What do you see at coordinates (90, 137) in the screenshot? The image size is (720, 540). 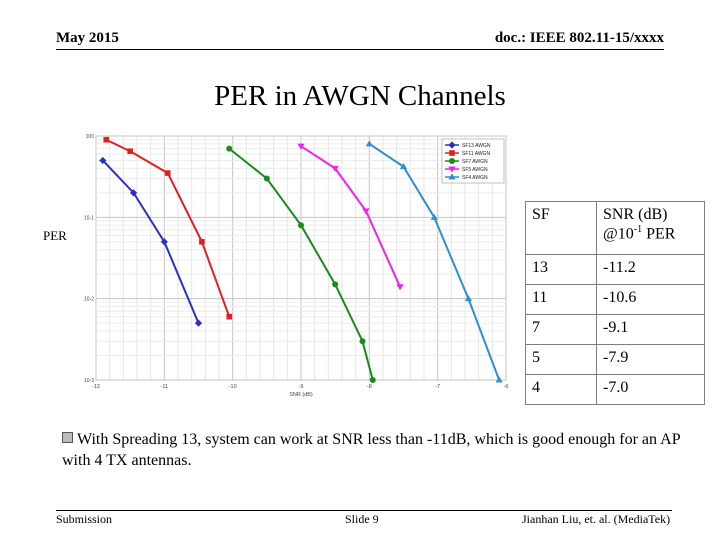 I see `y-tick-label: 100` at bounding box center [90, 137].